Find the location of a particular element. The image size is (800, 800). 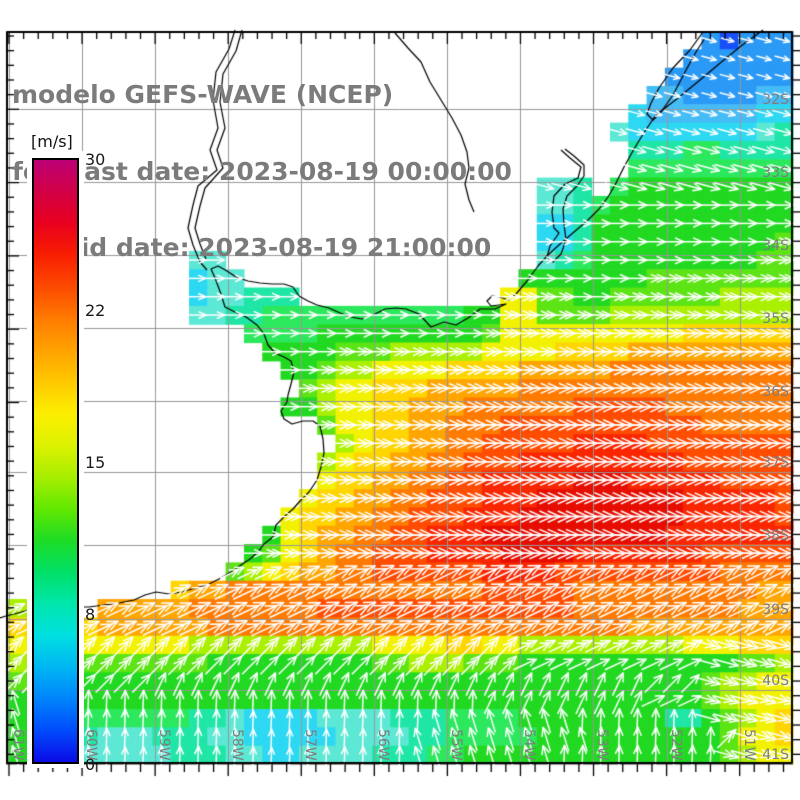

lat-label-35S: 35S is located at coordinates (775, 319).